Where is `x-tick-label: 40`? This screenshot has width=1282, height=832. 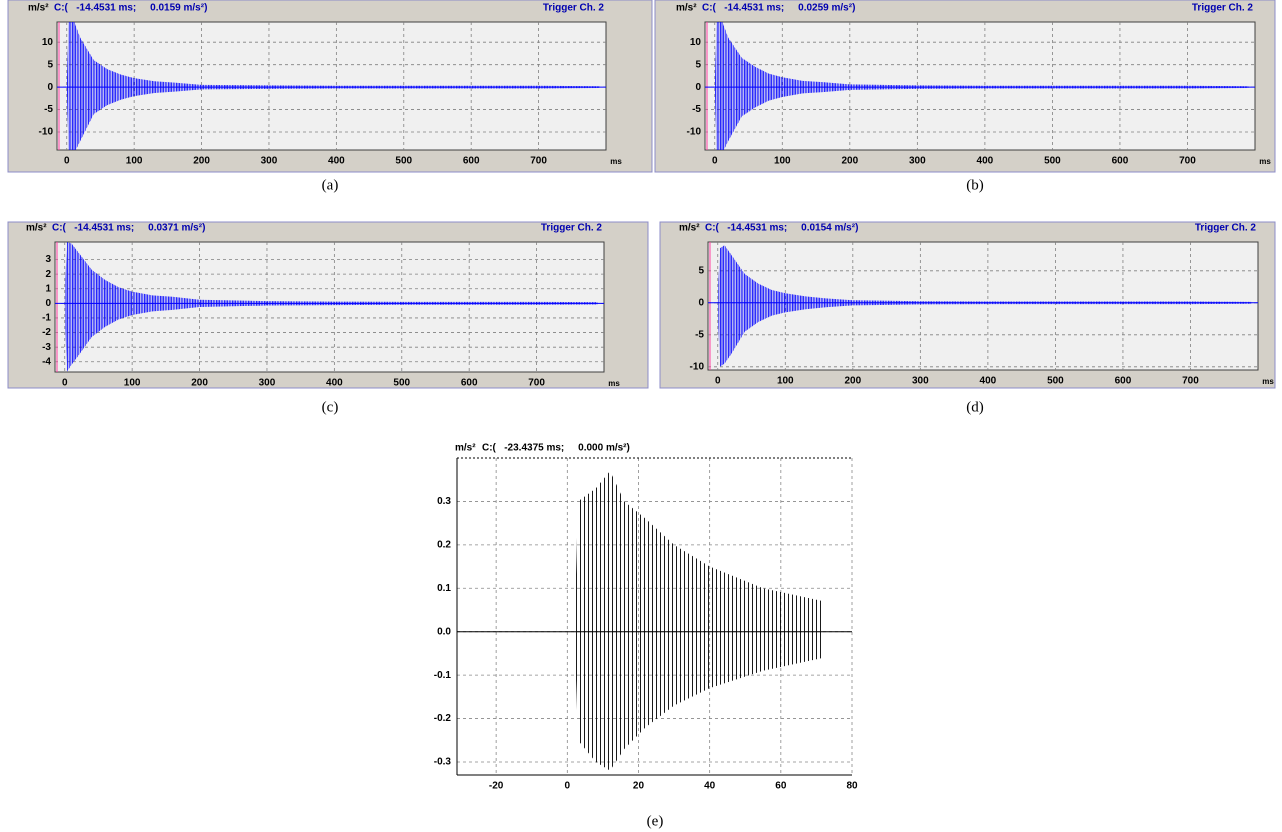
x-tick-label: 40 is located at coordinates (710, 786).